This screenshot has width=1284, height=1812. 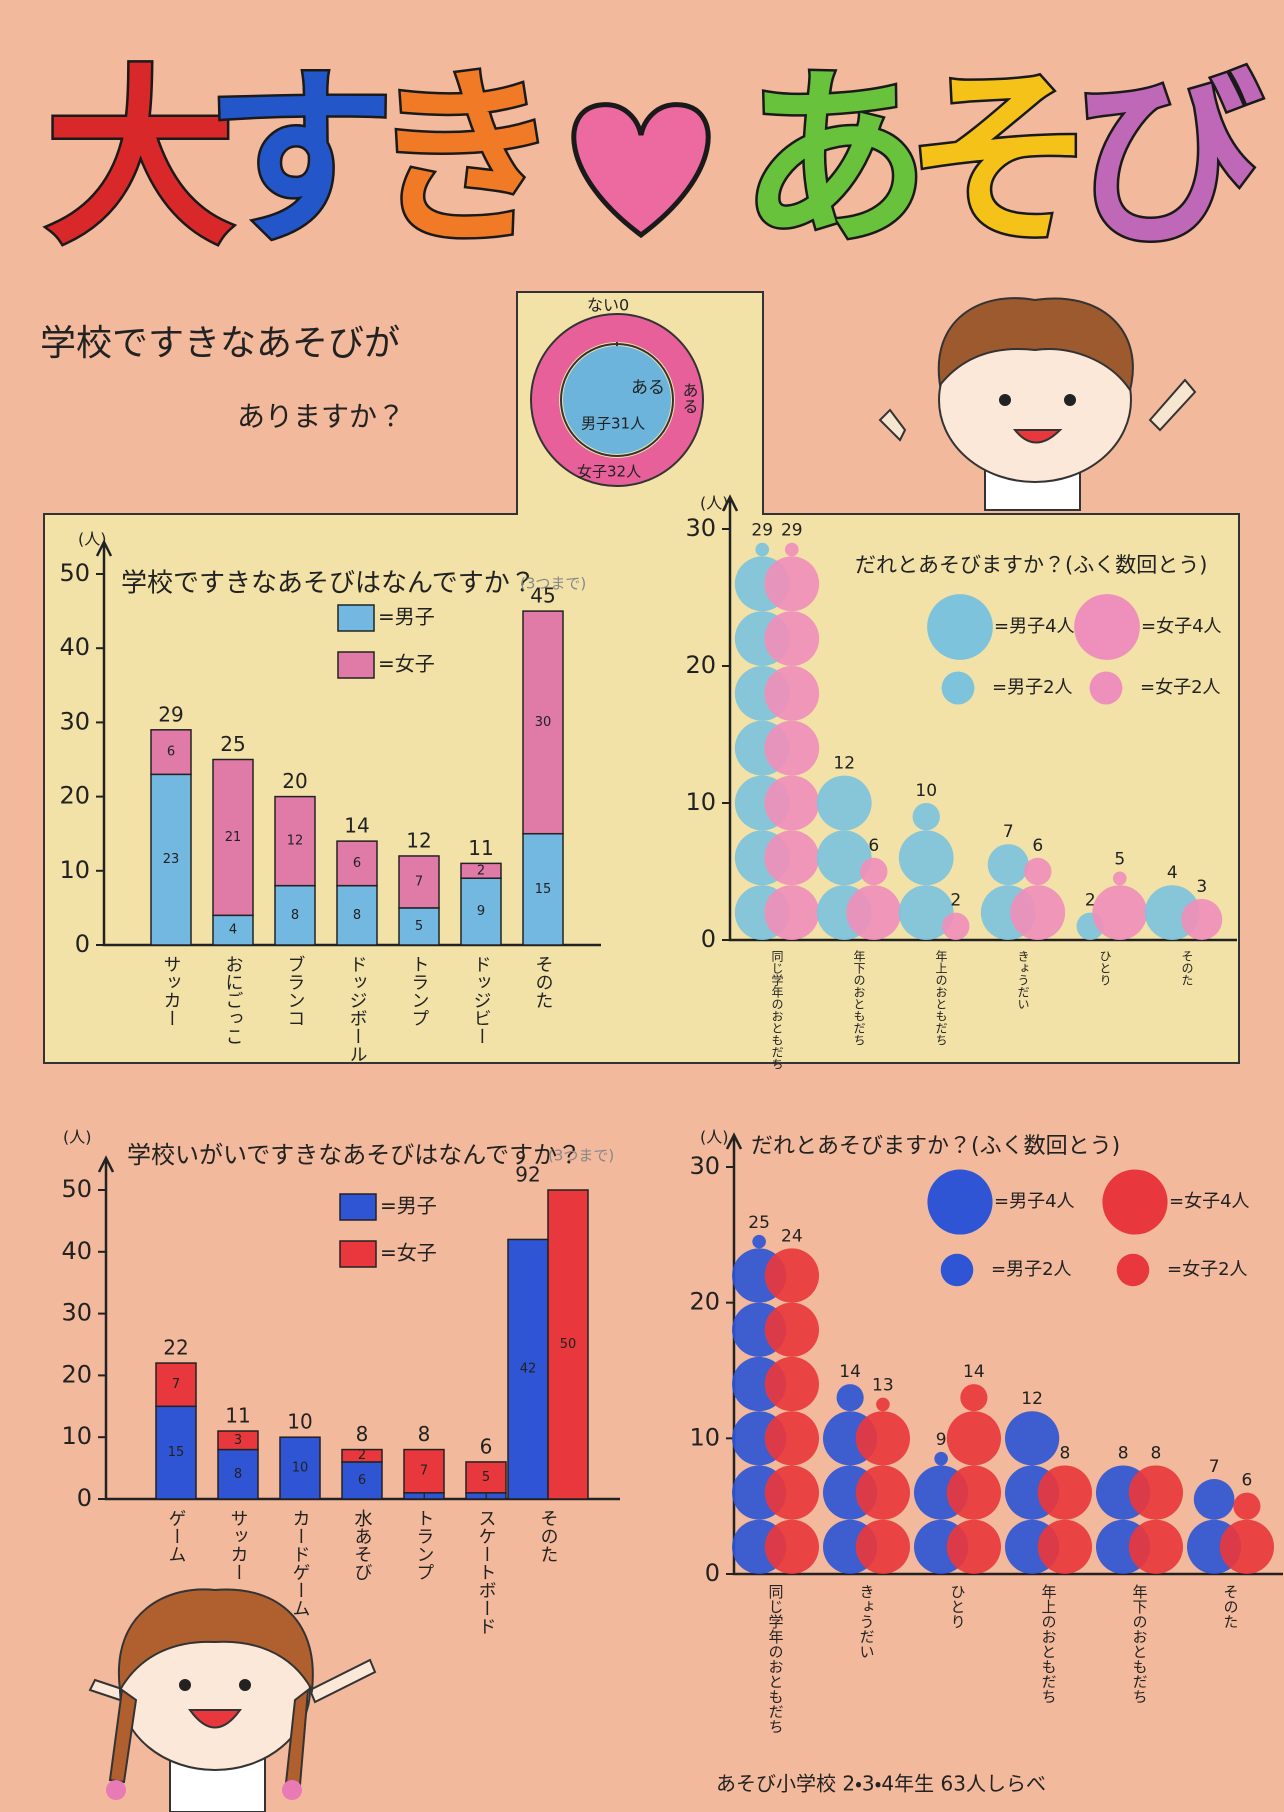 What do you see at coordinates (955, 901) in the screenshot?
I see `value-label: 2` at bounding box center [955, 901].